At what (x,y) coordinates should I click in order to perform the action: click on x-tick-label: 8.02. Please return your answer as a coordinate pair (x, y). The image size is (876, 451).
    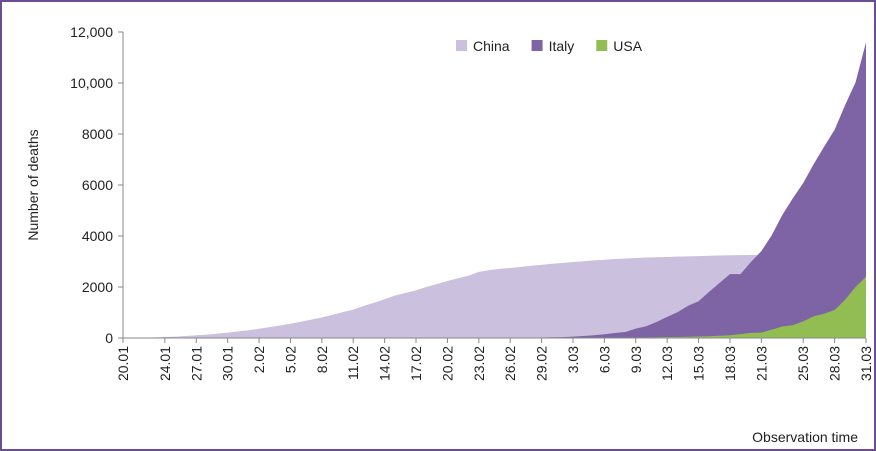
    Looking at the image, I should click on (322, 359).